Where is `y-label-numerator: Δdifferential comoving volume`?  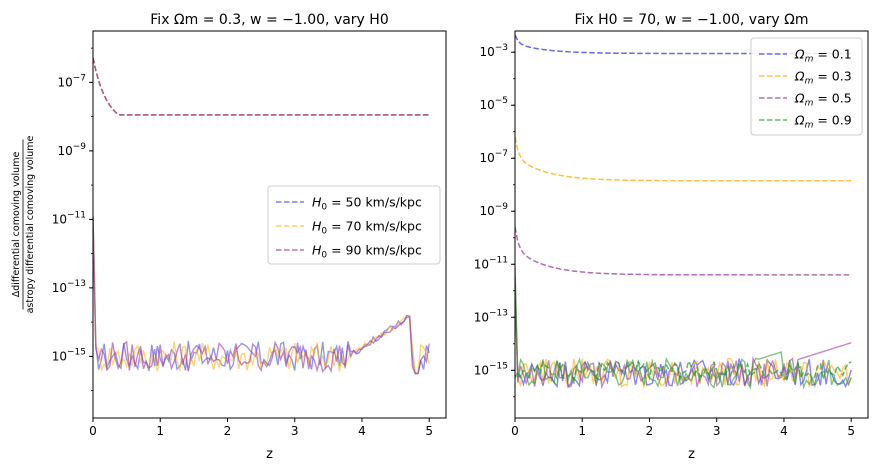
y-label-numerator: Δdifferential comoving volume is located at coordinates (16, 225).